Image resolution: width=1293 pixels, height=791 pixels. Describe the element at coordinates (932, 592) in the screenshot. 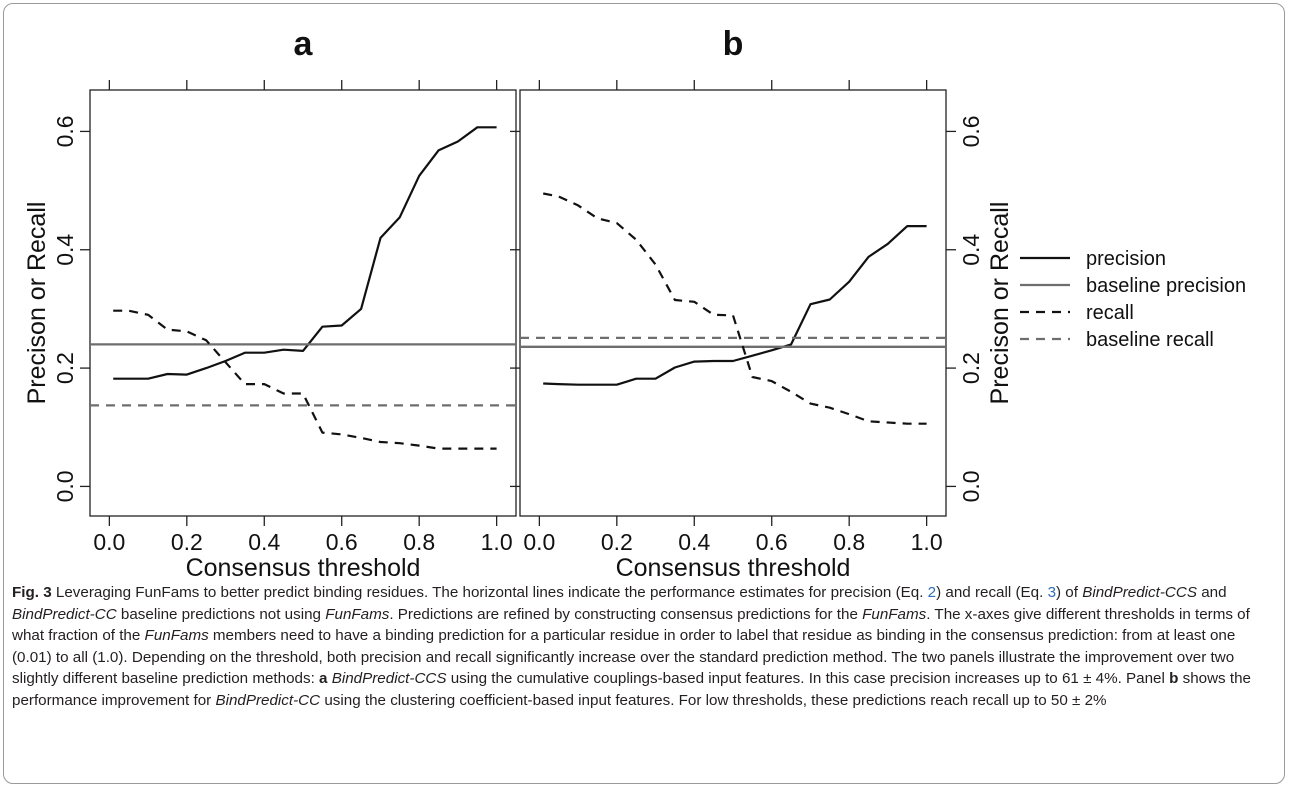

I see `equation-link-2: 2` at that location.